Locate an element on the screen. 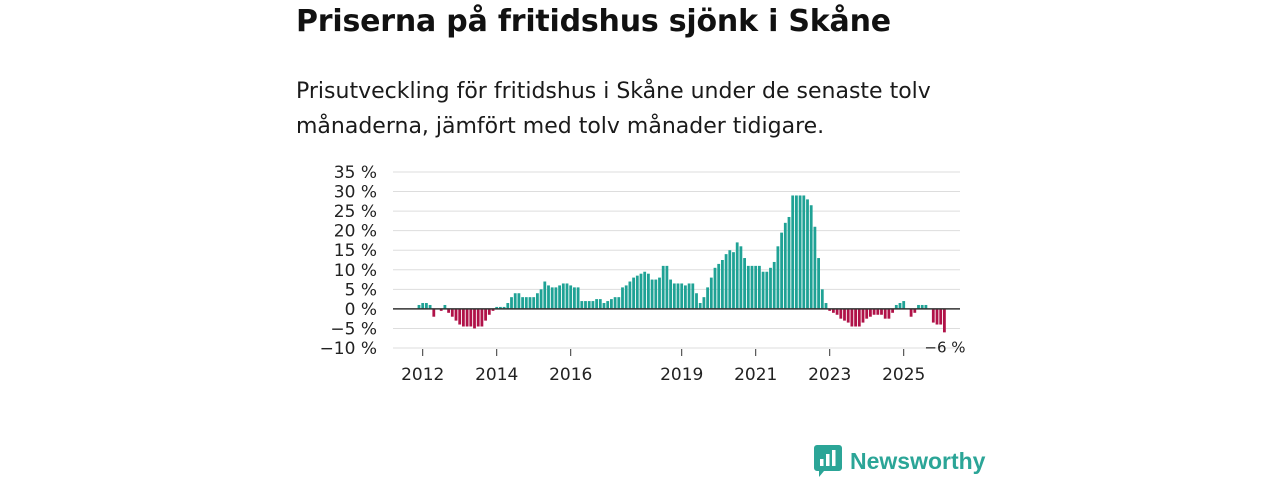 Image resolution: width=1280 pixels, height=480 pixels. brand-name: Newsworthy is located at coordinates (918, 460).